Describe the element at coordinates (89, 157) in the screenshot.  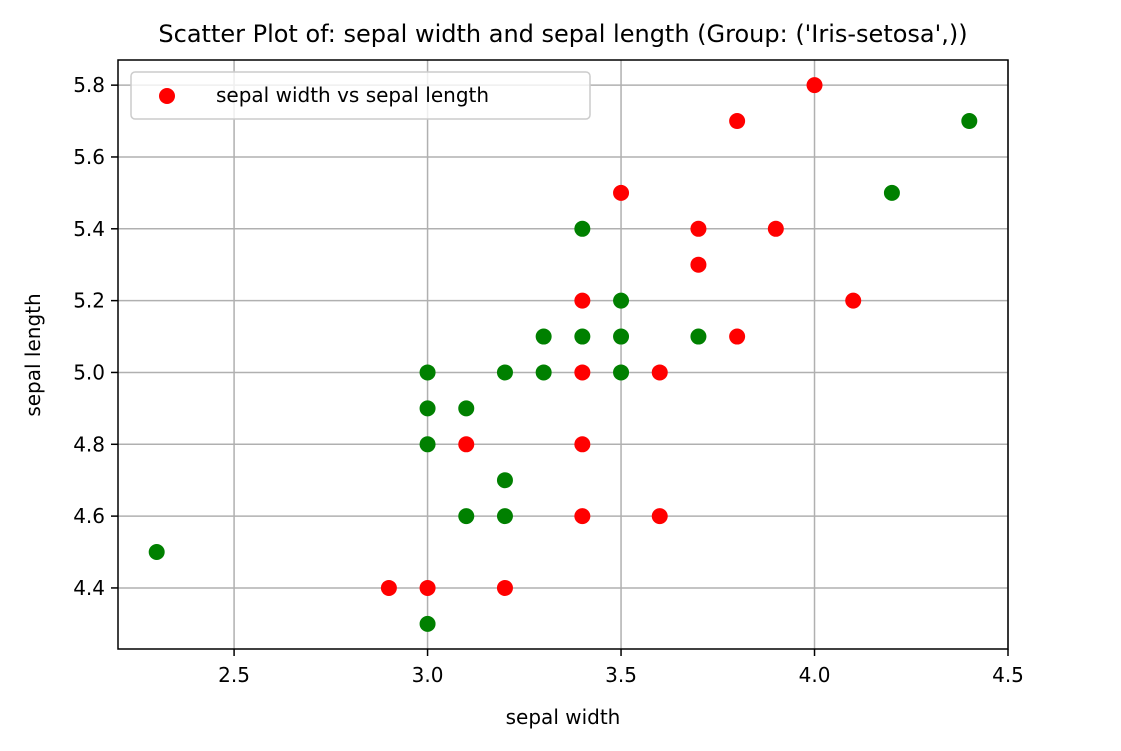
I see `y-tick-label: 5.6` at that location.